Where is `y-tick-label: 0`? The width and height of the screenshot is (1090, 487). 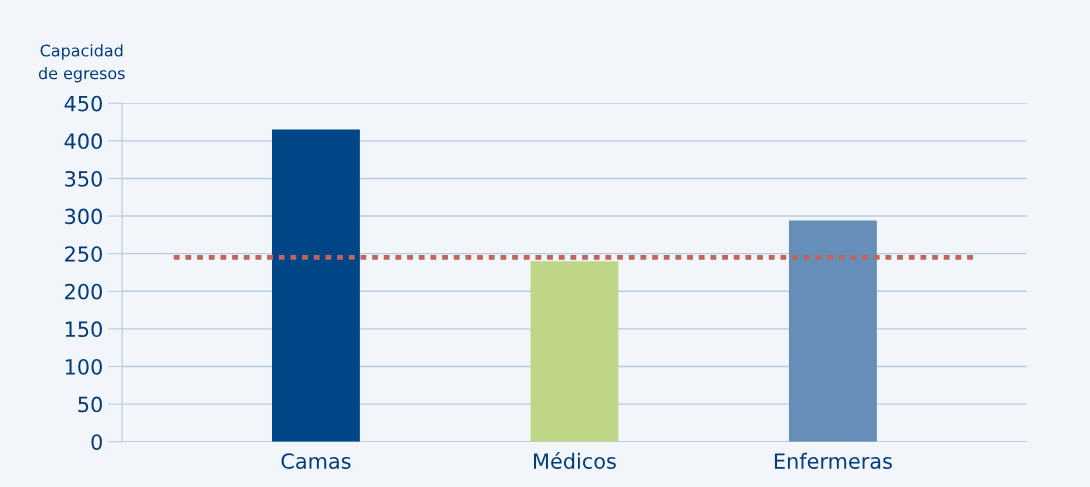 y-tick-label: 0 is located at coordinates (96, 442).